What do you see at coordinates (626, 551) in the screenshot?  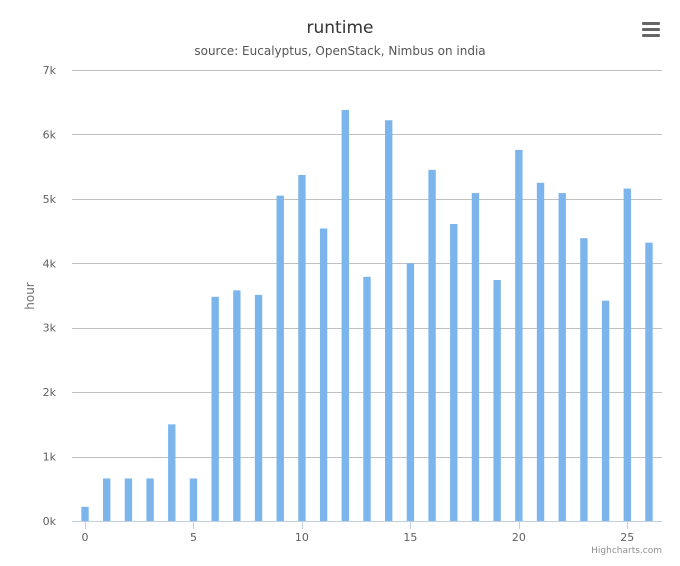 I see `credits-link: Highcharts.com` at bounding box center [626, 551].